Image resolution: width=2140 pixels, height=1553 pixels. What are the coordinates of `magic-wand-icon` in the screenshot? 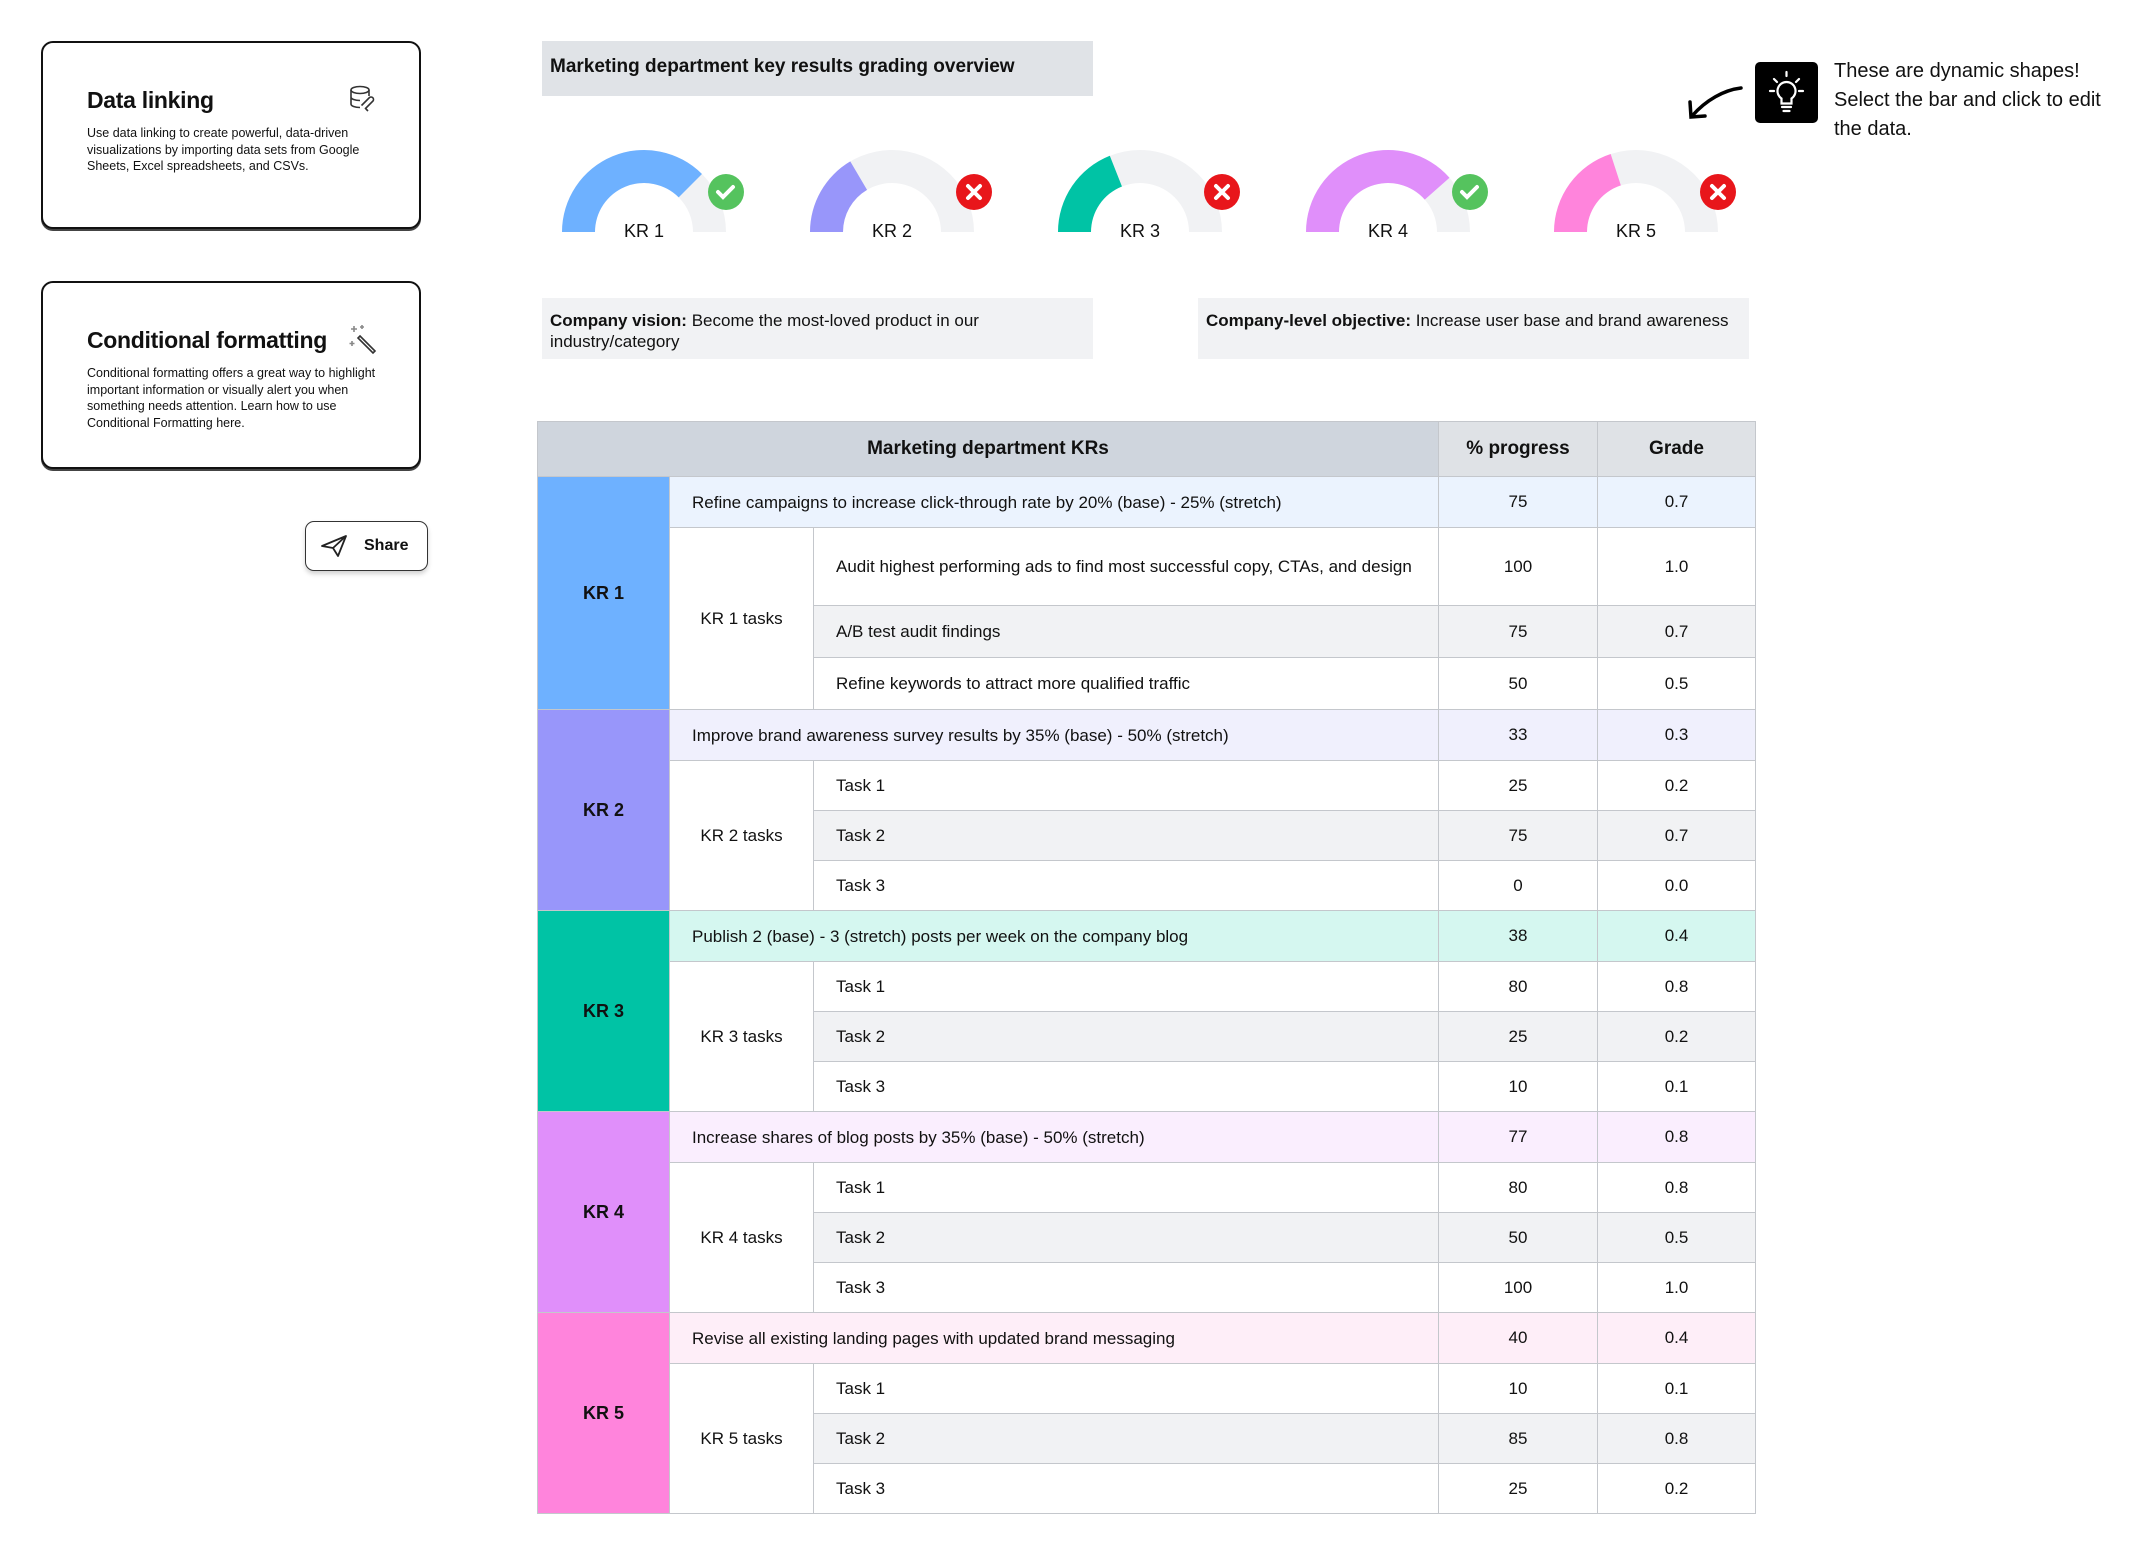 It's located at (363, 340).